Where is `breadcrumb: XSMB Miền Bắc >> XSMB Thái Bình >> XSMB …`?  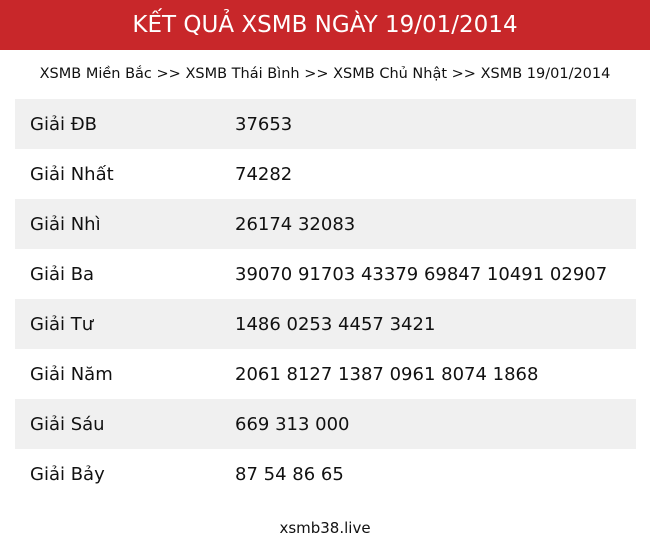 breadcrumb: XSMB Miền Bắc >> XSMB Thái Bình >> XSMB … is located at coordinates (325, 74).